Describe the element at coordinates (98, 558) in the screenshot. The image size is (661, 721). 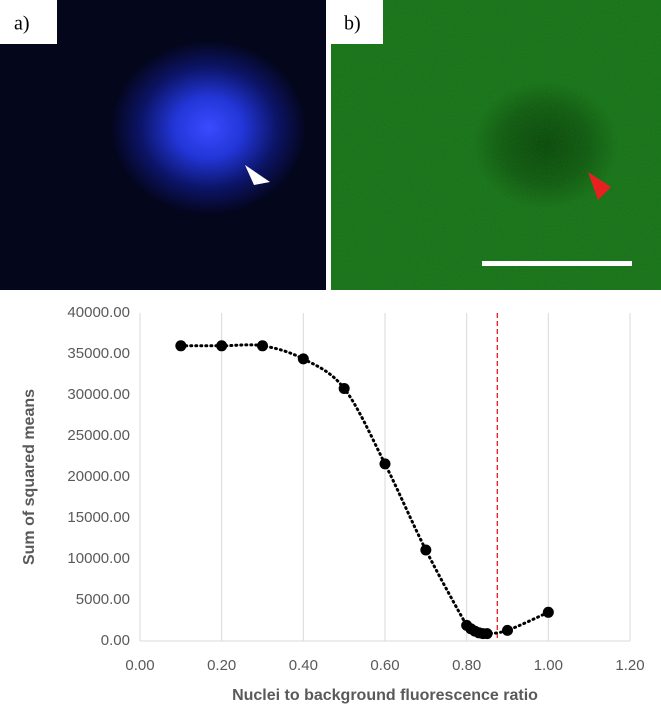
I see `y-tick-label: 10000.00` at that location.